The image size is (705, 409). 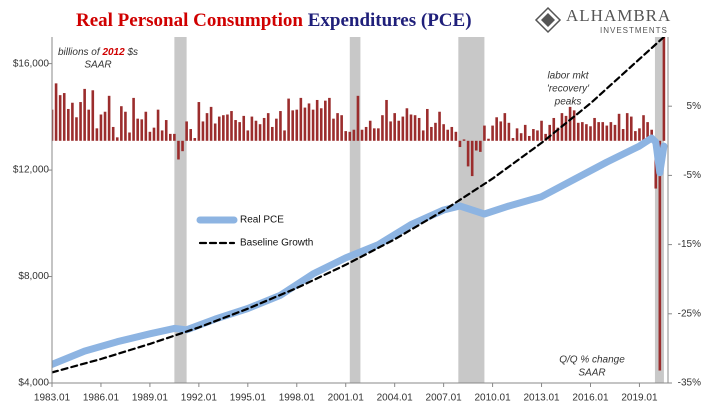 I want to click on logo-name: ALHAMBRA, so click(x=618, y=15).